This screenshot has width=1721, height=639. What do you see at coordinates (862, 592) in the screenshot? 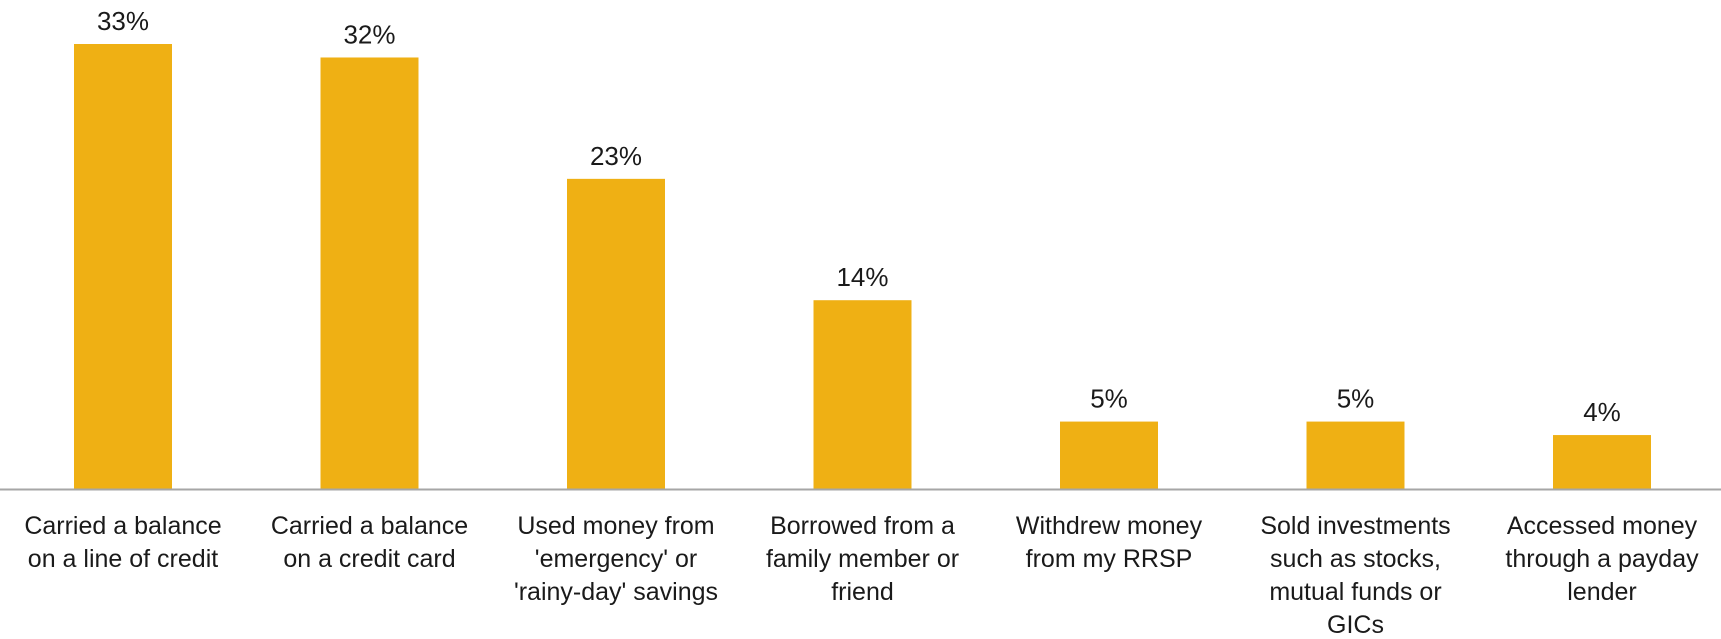
I see `category-label-line: friend` at bounding box center [862, 592].